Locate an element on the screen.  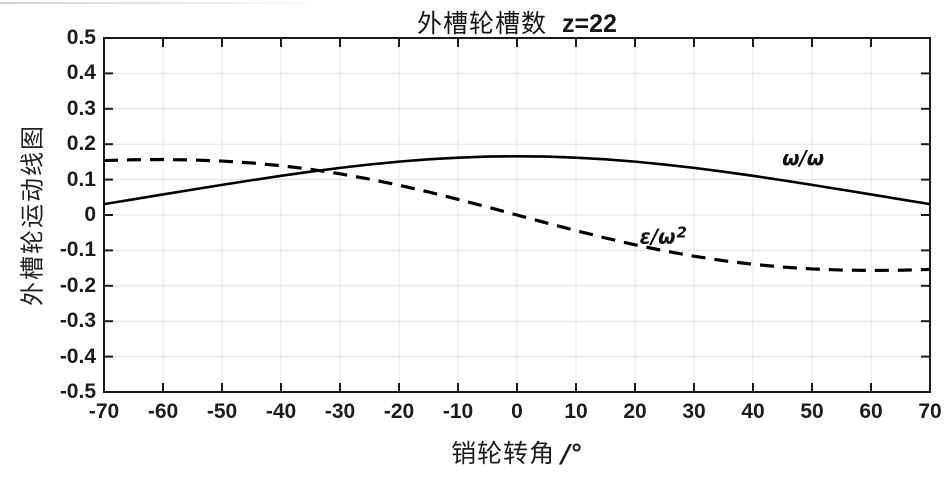
x-tick-label: 20 is located at coordinates (635, 411).